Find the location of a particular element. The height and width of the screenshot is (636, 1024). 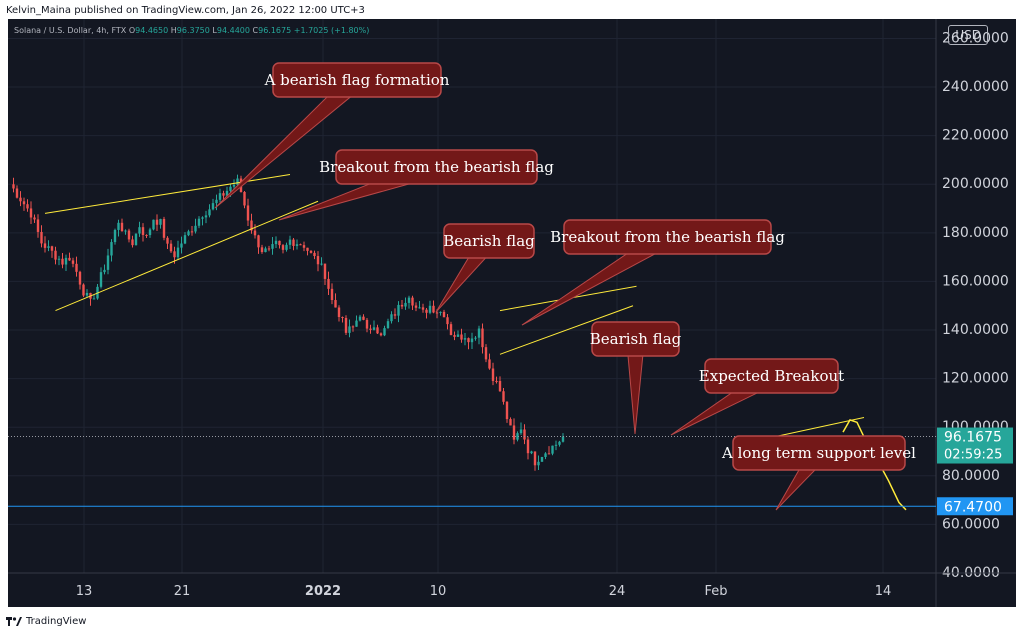

currency-selector: USD is located at coordinates (968, 35).